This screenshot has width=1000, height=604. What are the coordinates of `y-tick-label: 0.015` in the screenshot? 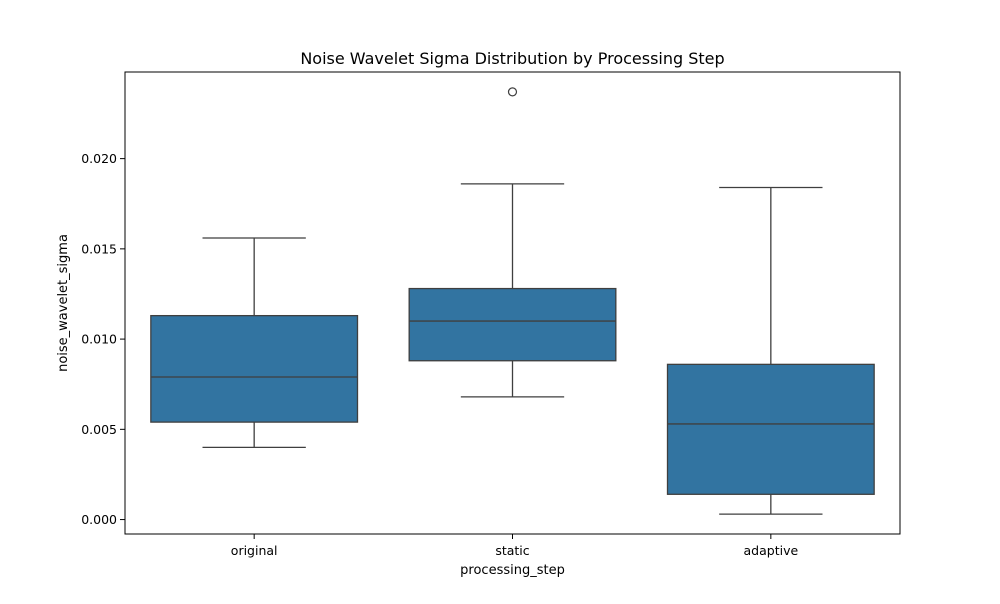 It's located at (99, 248).